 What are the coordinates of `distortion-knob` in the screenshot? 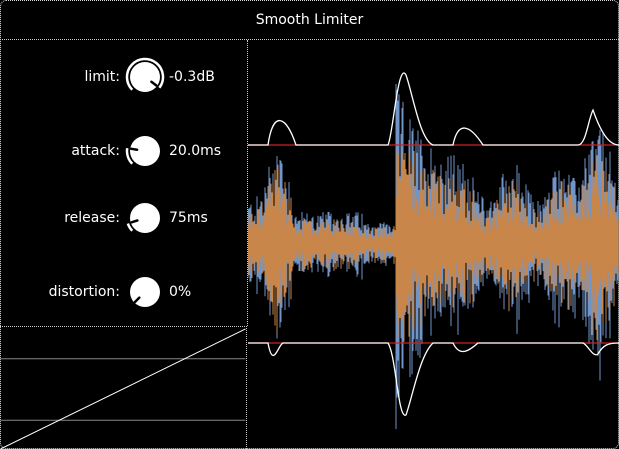 It's located at (145, 292).